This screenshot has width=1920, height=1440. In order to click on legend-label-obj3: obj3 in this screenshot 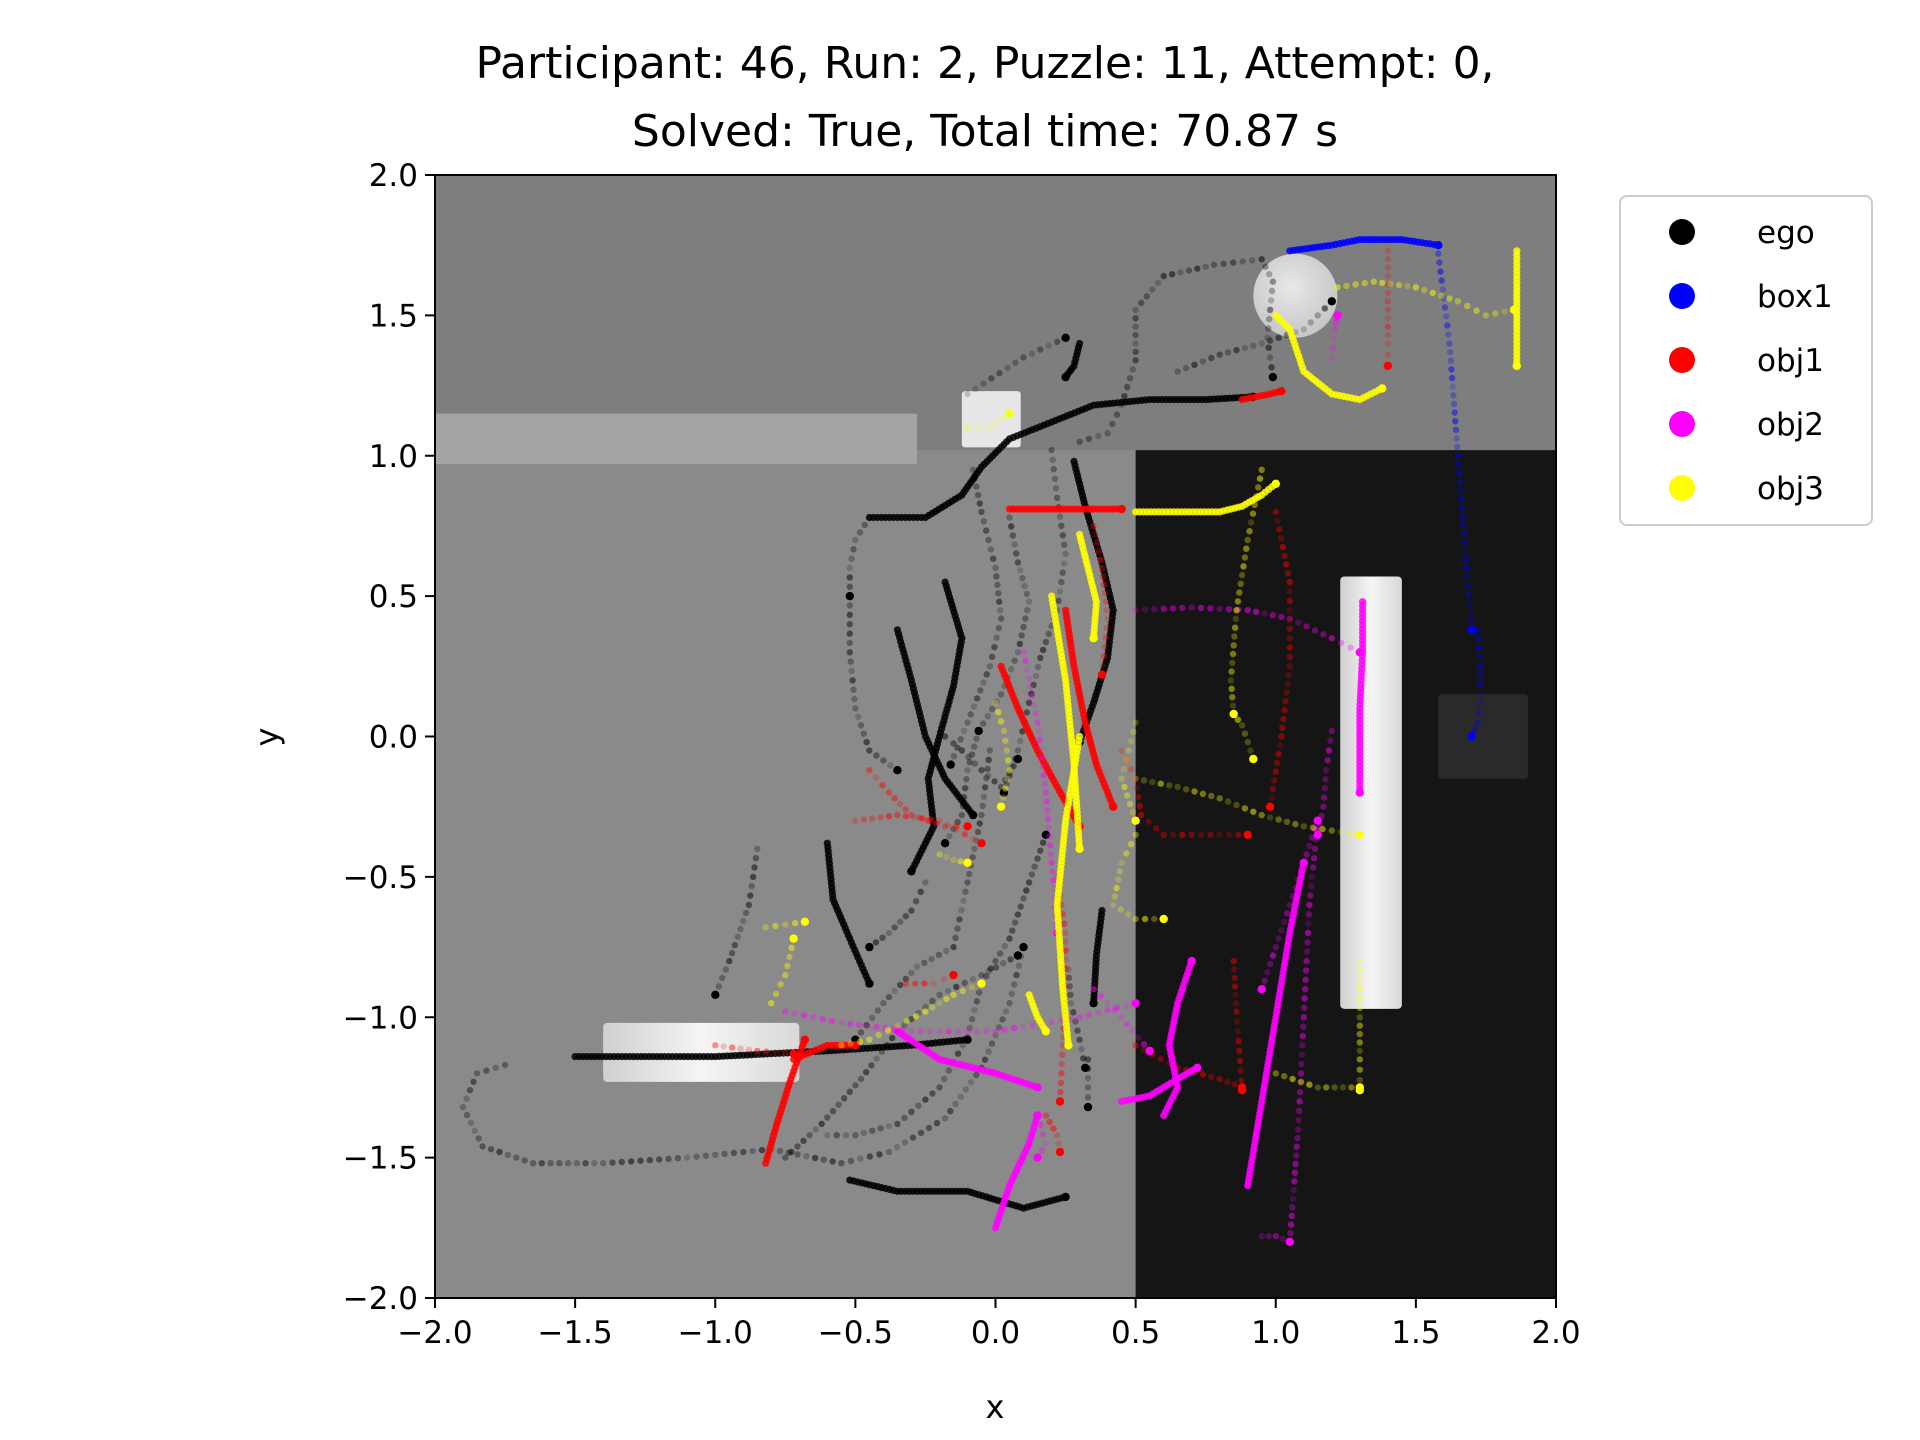, I will do `click(1790, 489)`.